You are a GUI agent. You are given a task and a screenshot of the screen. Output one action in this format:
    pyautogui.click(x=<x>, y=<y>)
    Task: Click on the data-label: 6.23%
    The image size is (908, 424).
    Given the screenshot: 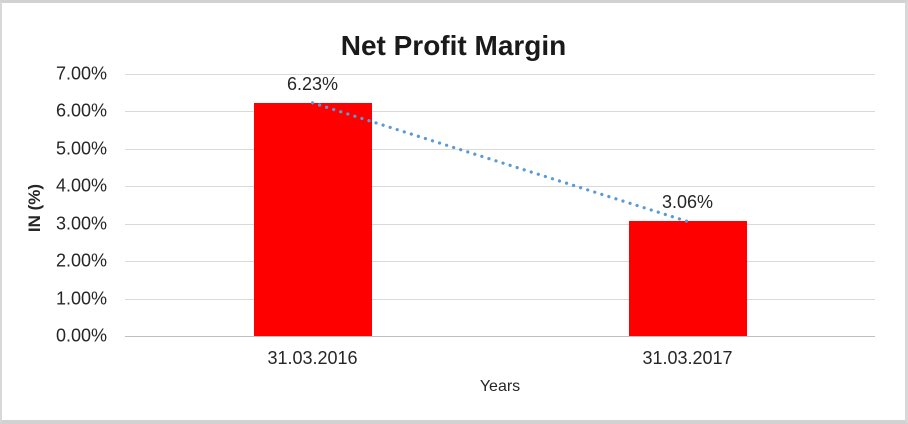 What is the action you would take?
    pyautogui.click(x=312, y=83)
    